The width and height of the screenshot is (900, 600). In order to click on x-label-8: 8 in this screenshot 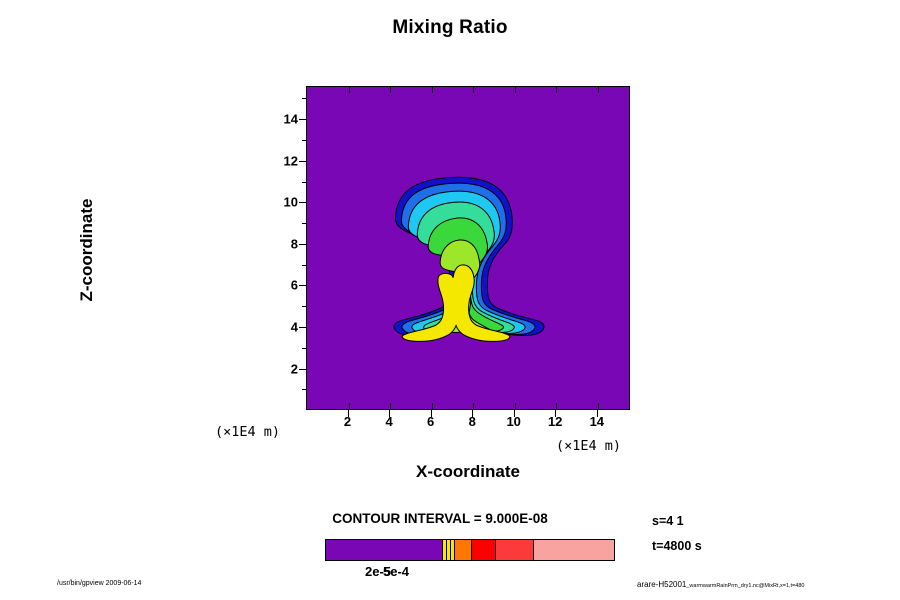, I will do `click(472, 421)`.